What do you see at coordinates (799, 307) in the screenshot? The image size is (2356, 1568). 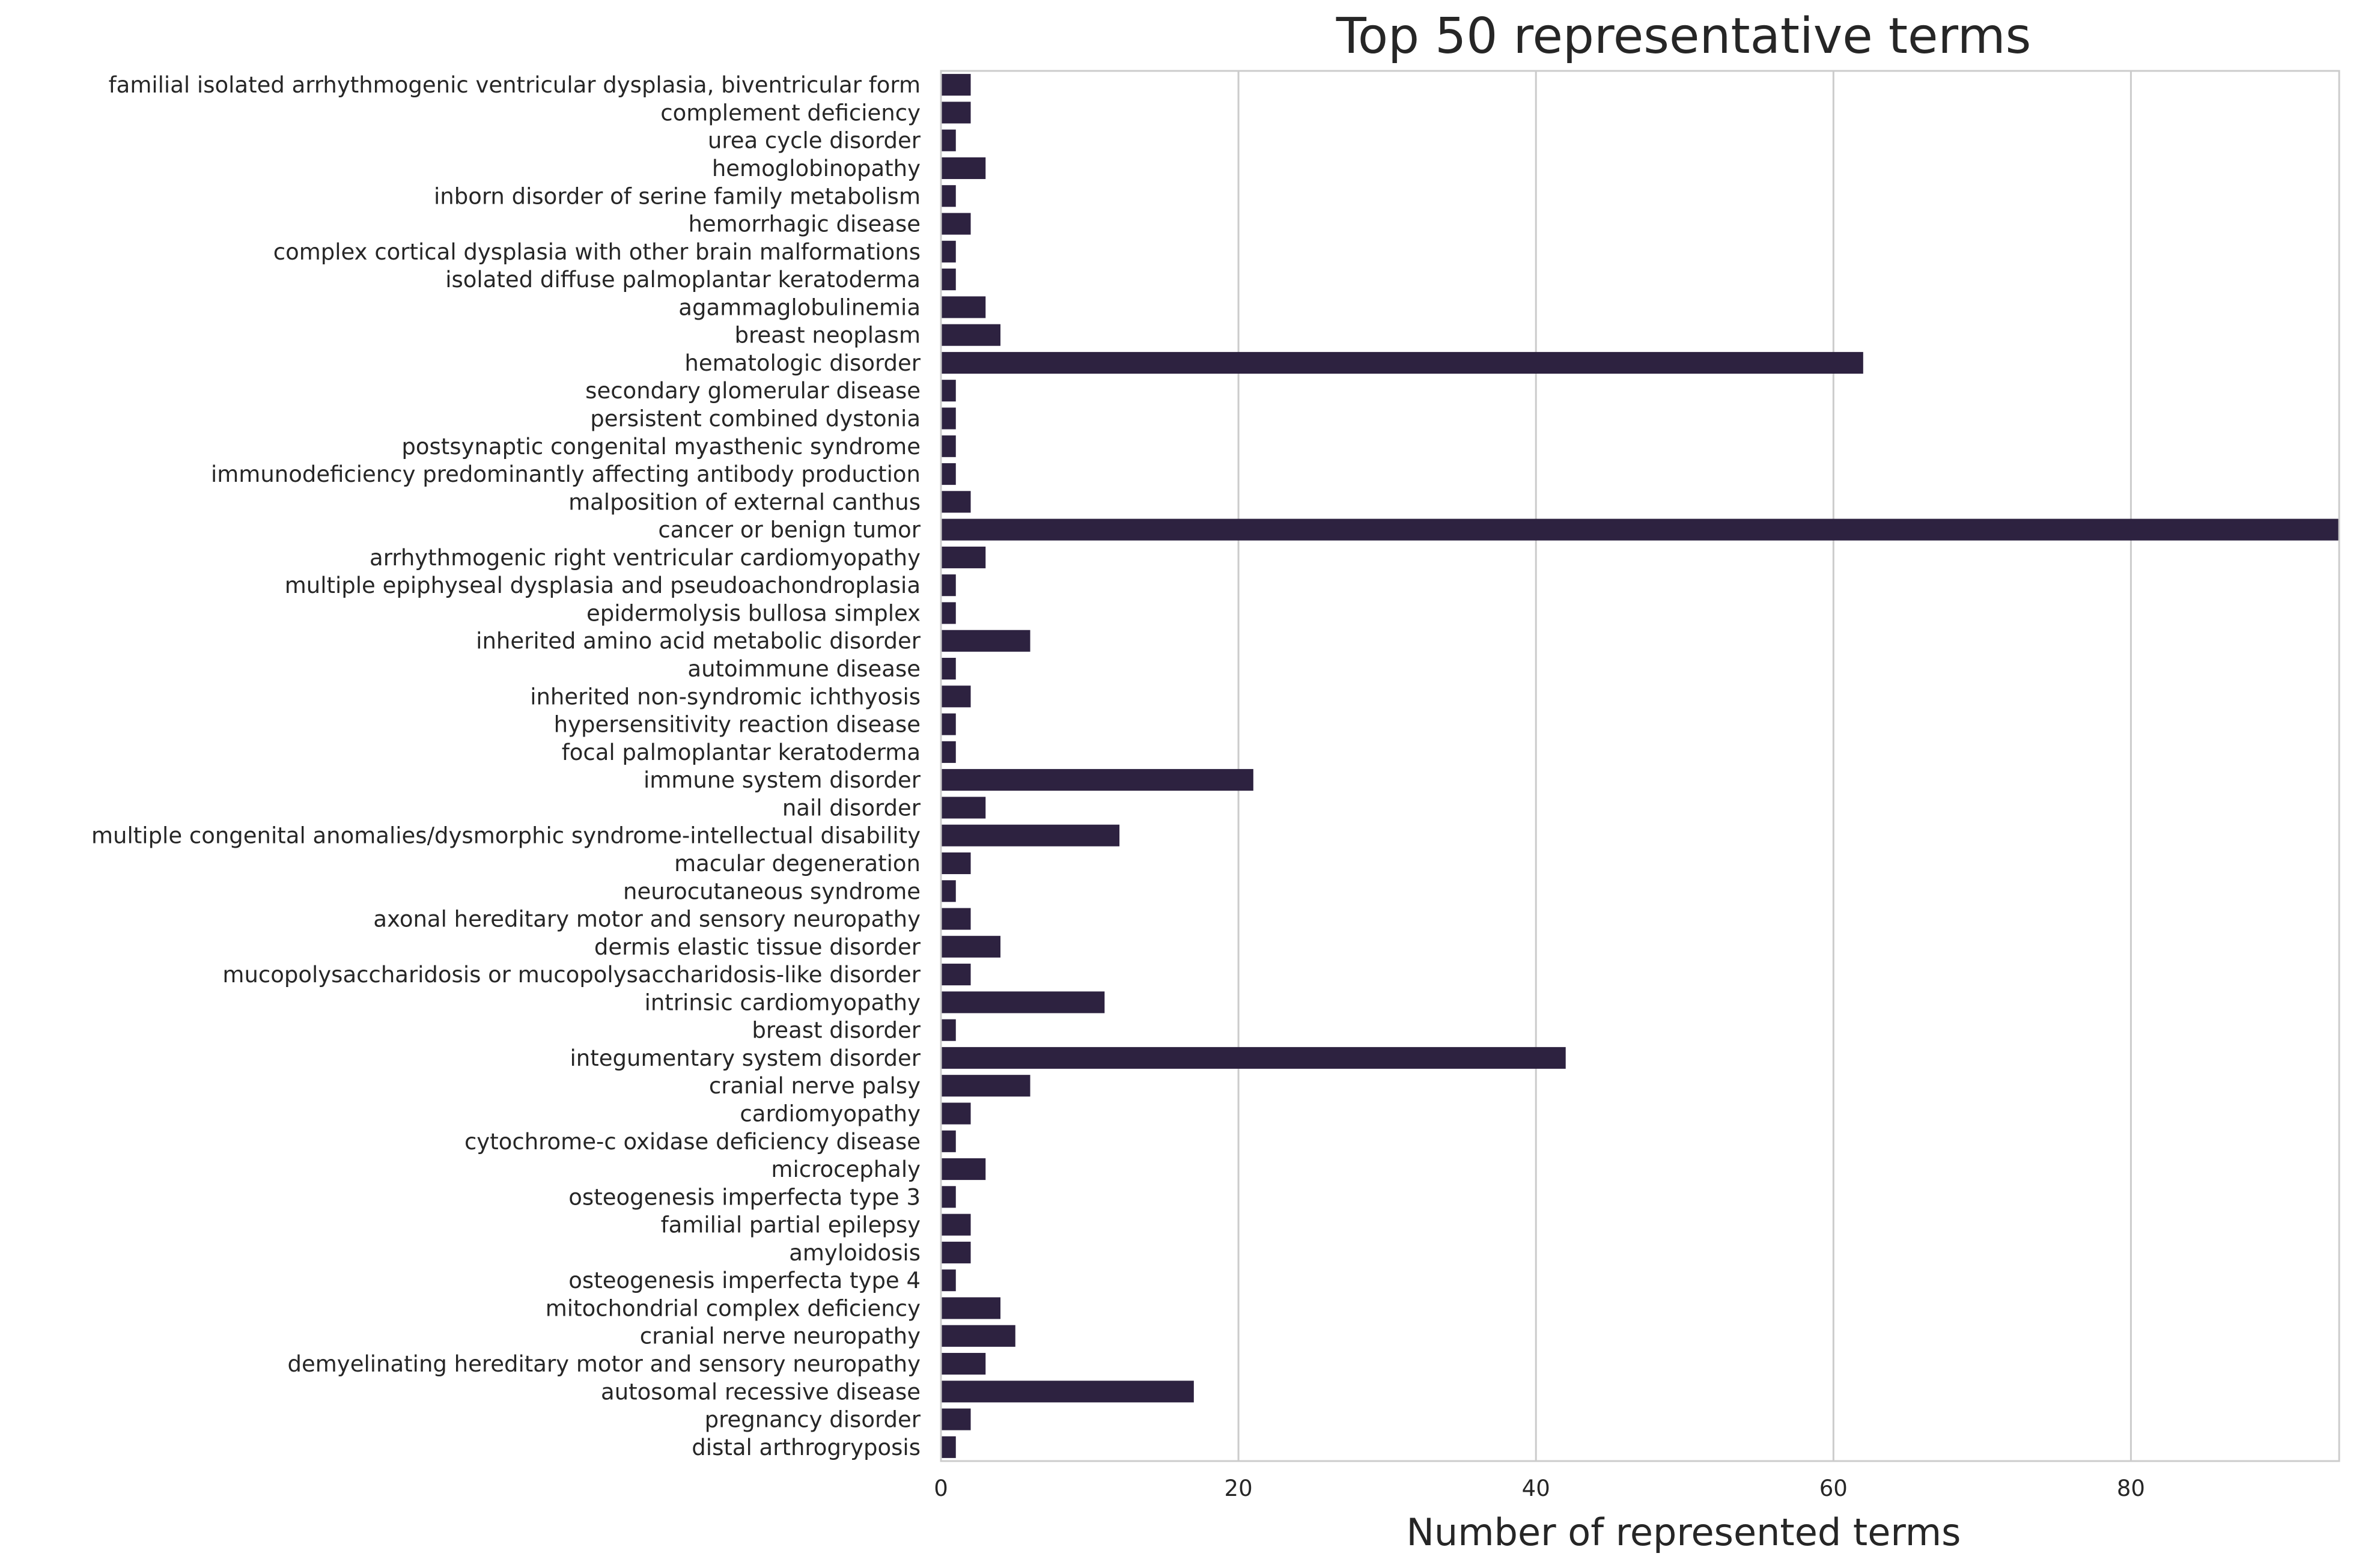 I see `category-label: agammaglobulinemia` at bounding box center [799, 307].